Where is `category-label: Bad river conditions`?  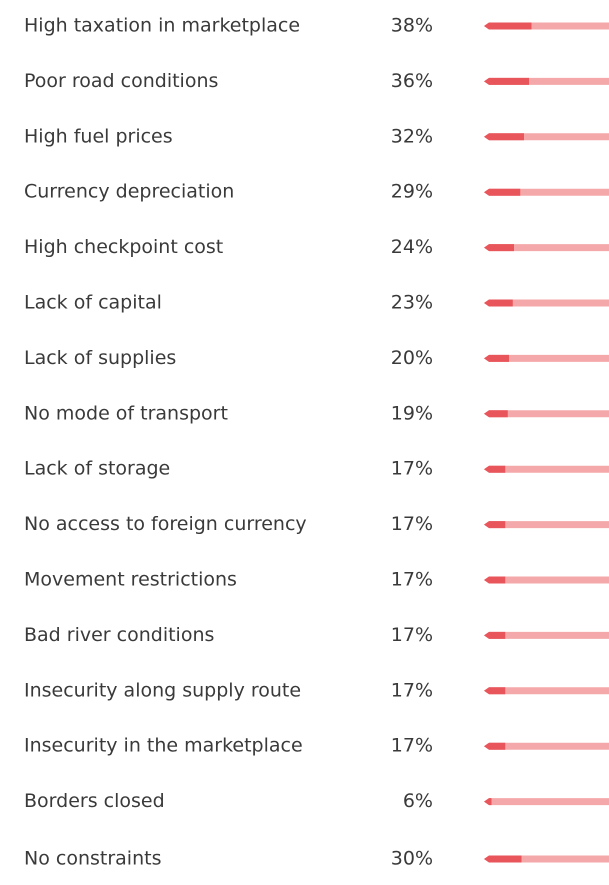
category-label: Bad river conditions is located at coordinates (119, 635).